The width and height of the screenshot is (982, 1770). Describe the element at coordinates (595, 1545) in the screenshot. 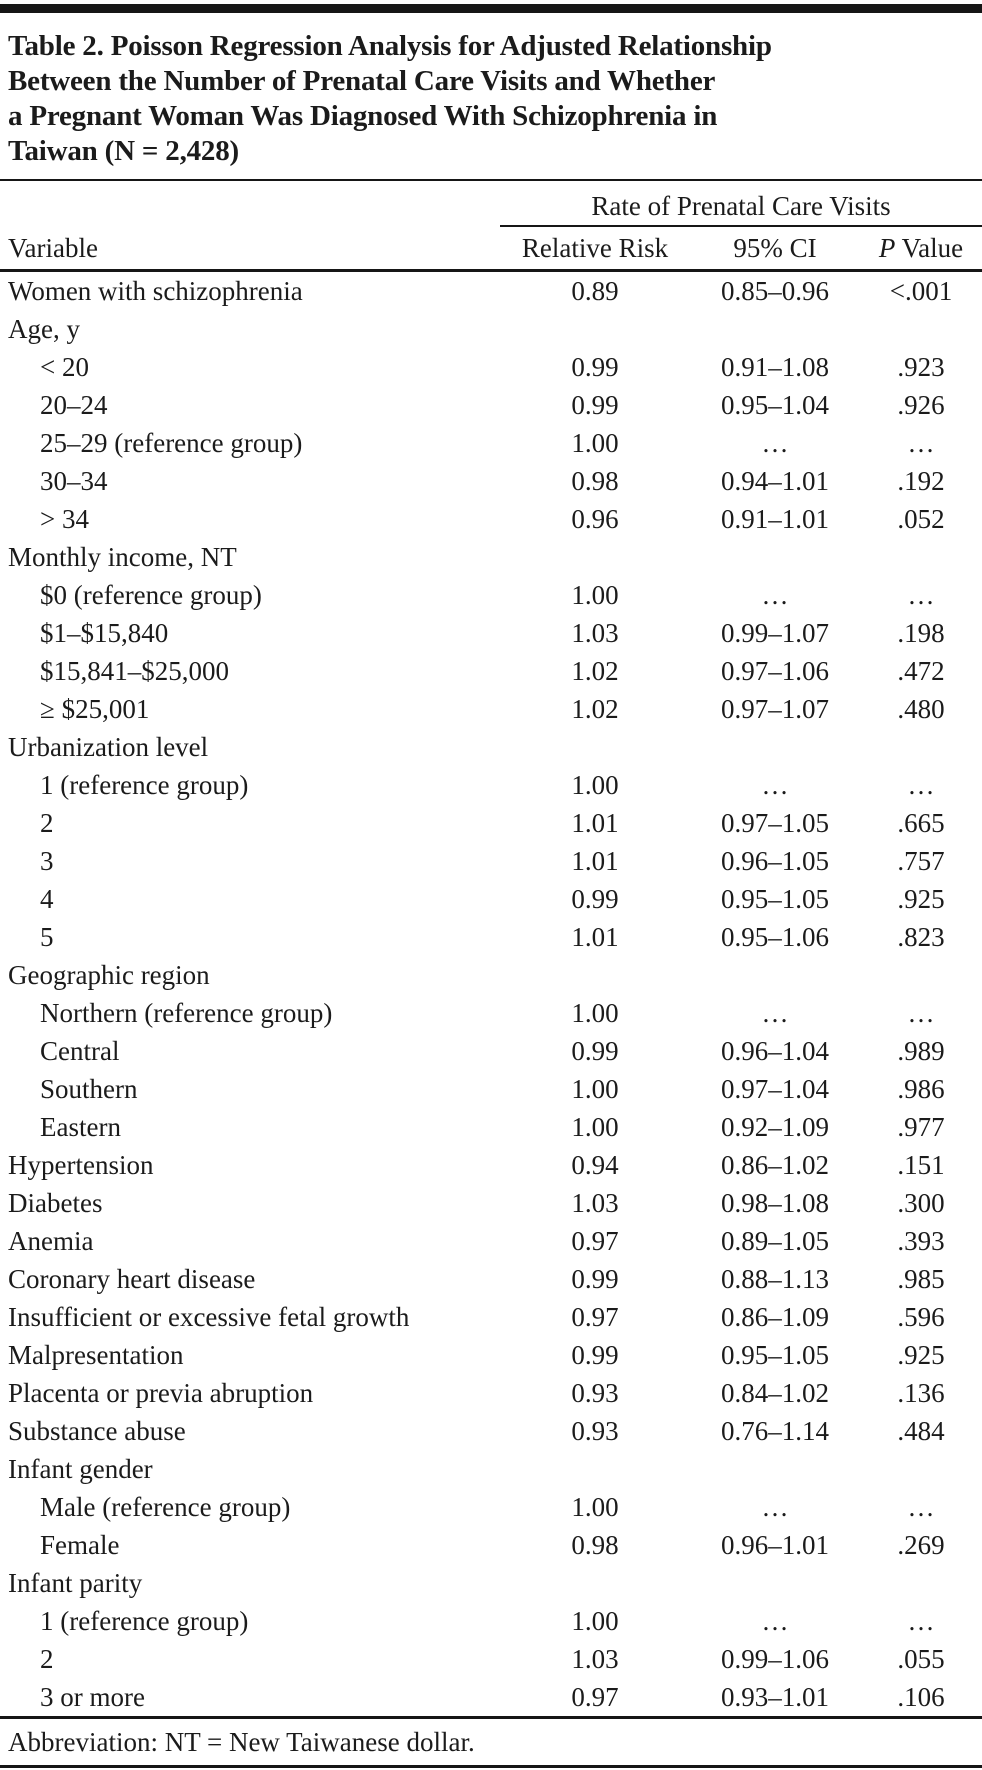

I see `relative-risk-cell: 0.98` at that location.